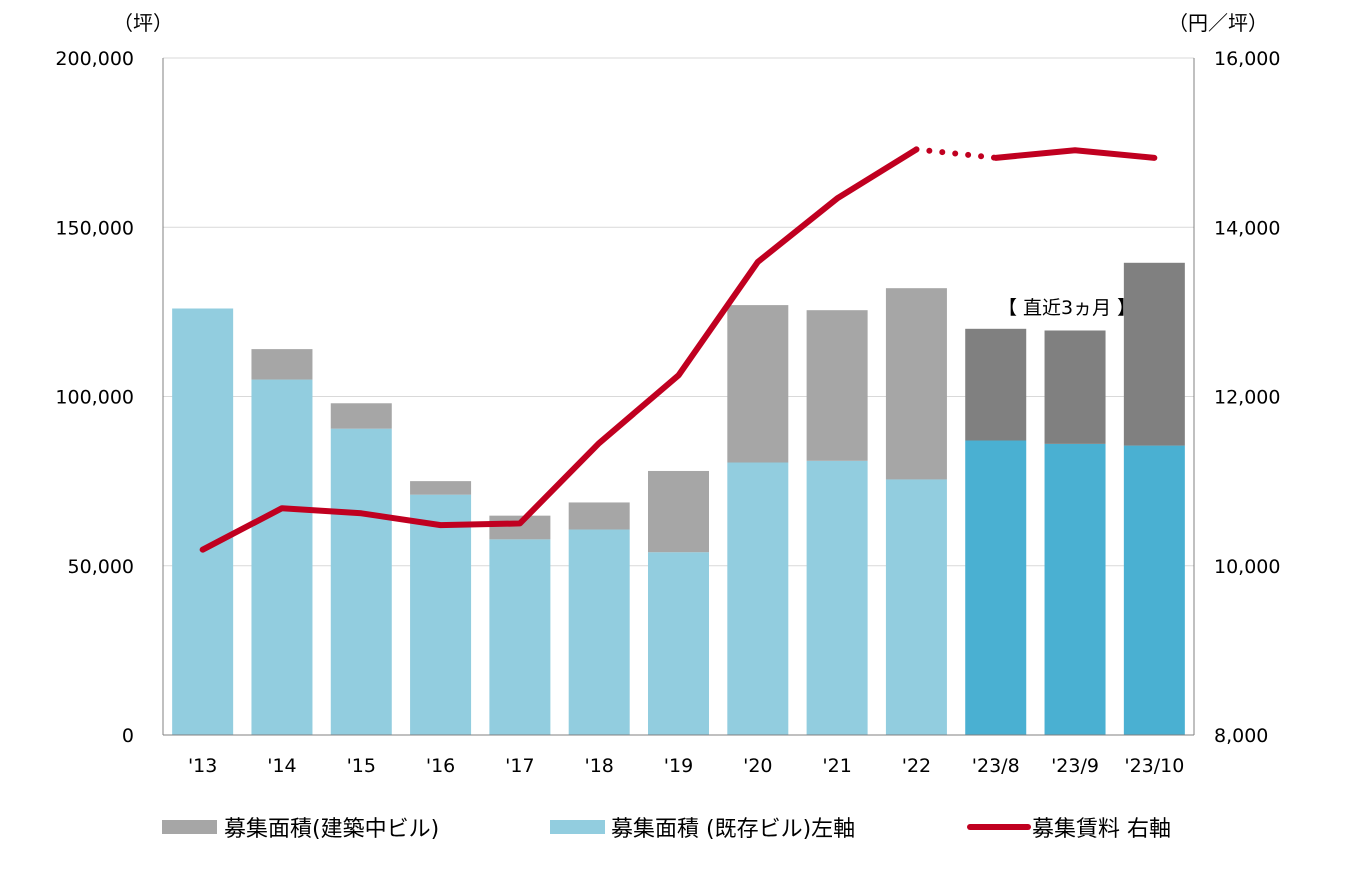 This screenshot has width=1371, height=877. What do you see at coordinates (202, 766) in the screenshot?
I see `x-tick-label: '13` at bounding box center [202, 766].